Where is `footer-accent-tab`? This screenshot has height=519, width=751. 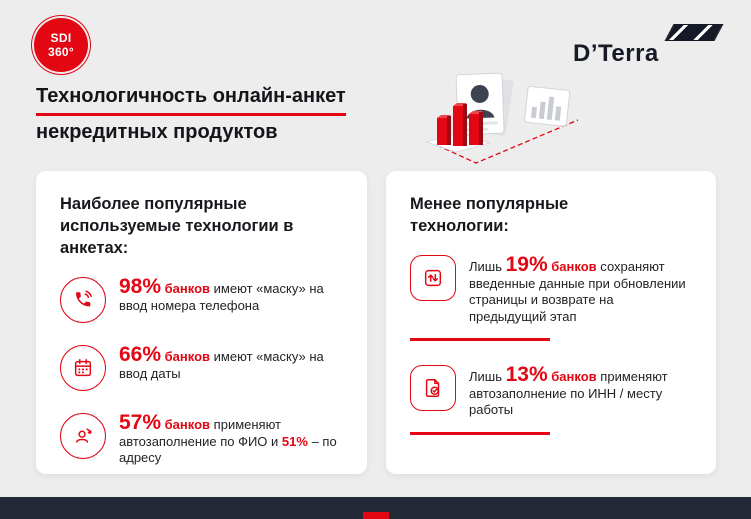 footer-accent-tab is located at coordinates (375, 515).